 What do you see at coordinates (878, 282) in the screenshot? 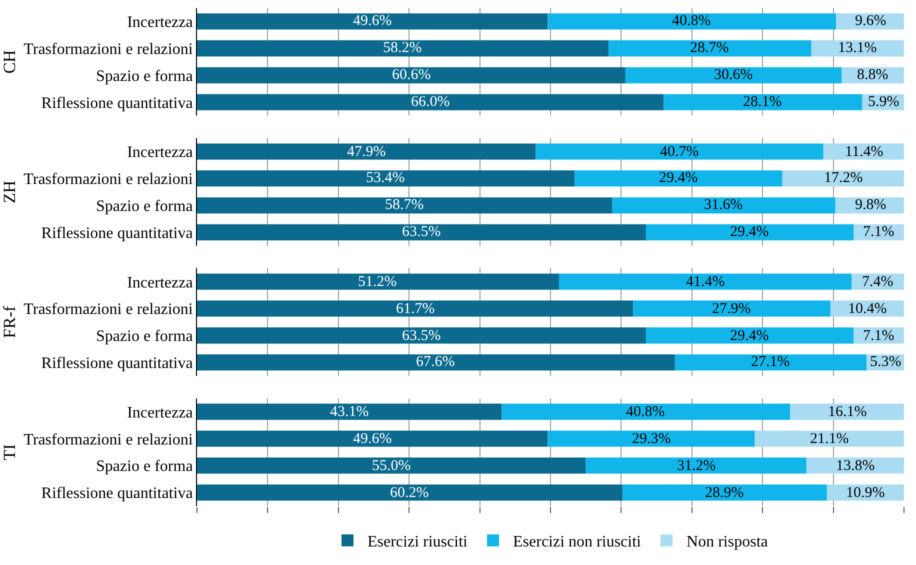
I see `data-label: 7.4%` at bounding box center [878, 282].